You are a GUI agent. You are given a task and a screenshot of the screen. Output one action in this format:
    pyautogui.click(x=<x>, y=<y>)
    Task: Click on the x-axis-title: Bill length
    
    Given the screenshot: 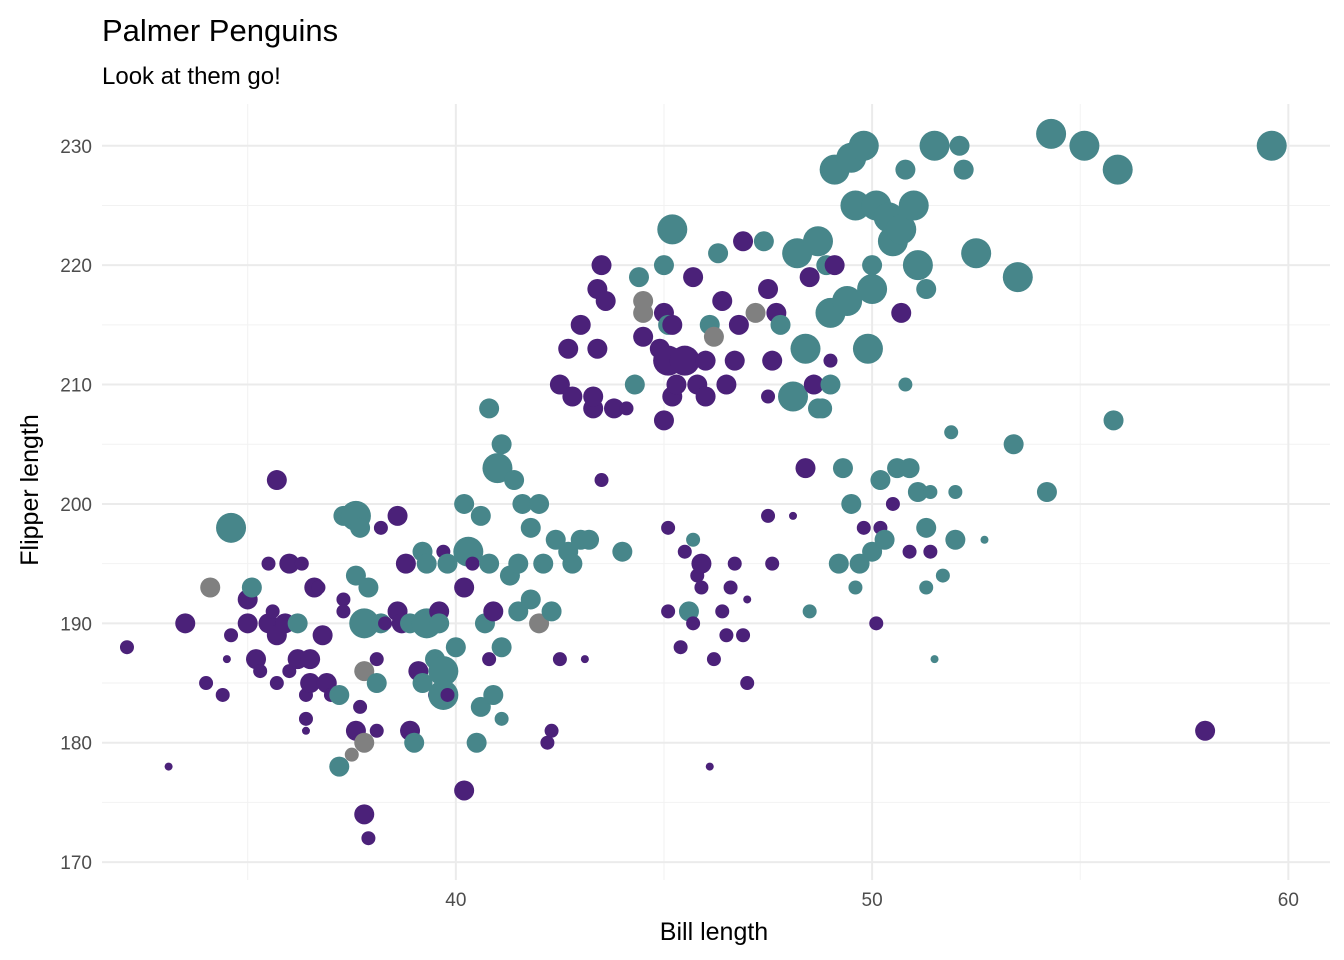 What is the action you would take?
    pyautogui.click(x=714, y=932)
    